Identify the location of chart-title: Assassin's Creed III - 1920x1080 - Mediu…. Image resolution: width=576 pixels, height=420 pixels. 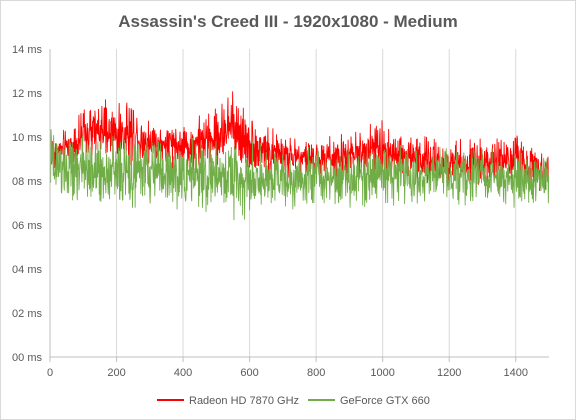
(288, 21).